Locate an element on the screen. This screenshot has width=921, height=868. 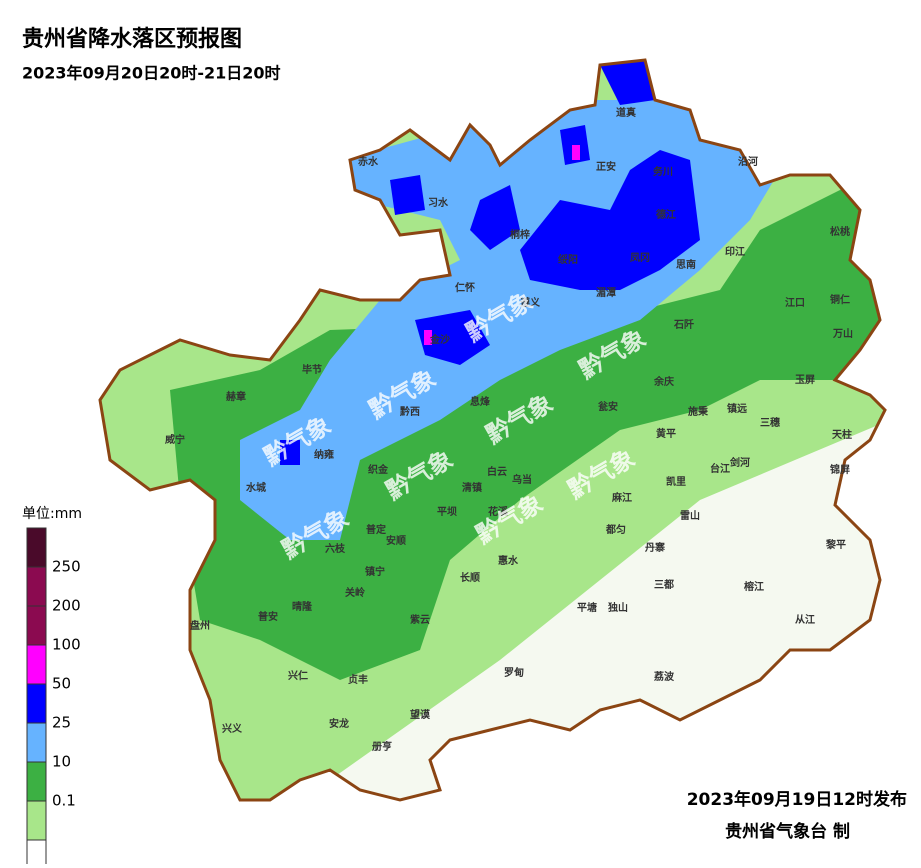
county-label: 思南 is located at coordinates (686, 264).